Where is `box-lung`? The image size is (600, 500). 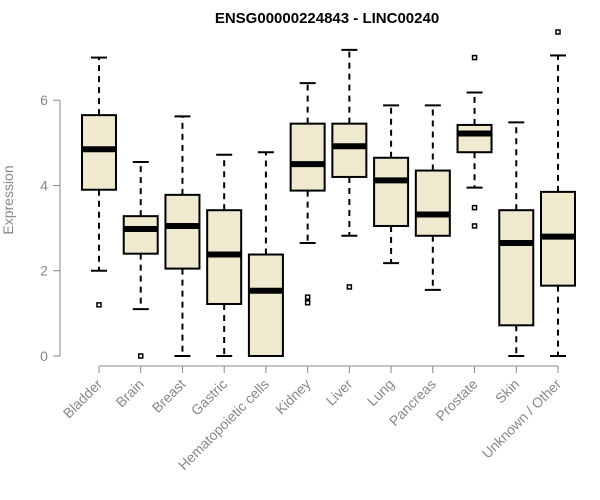 box-lung is located at coordinates (391, 184).